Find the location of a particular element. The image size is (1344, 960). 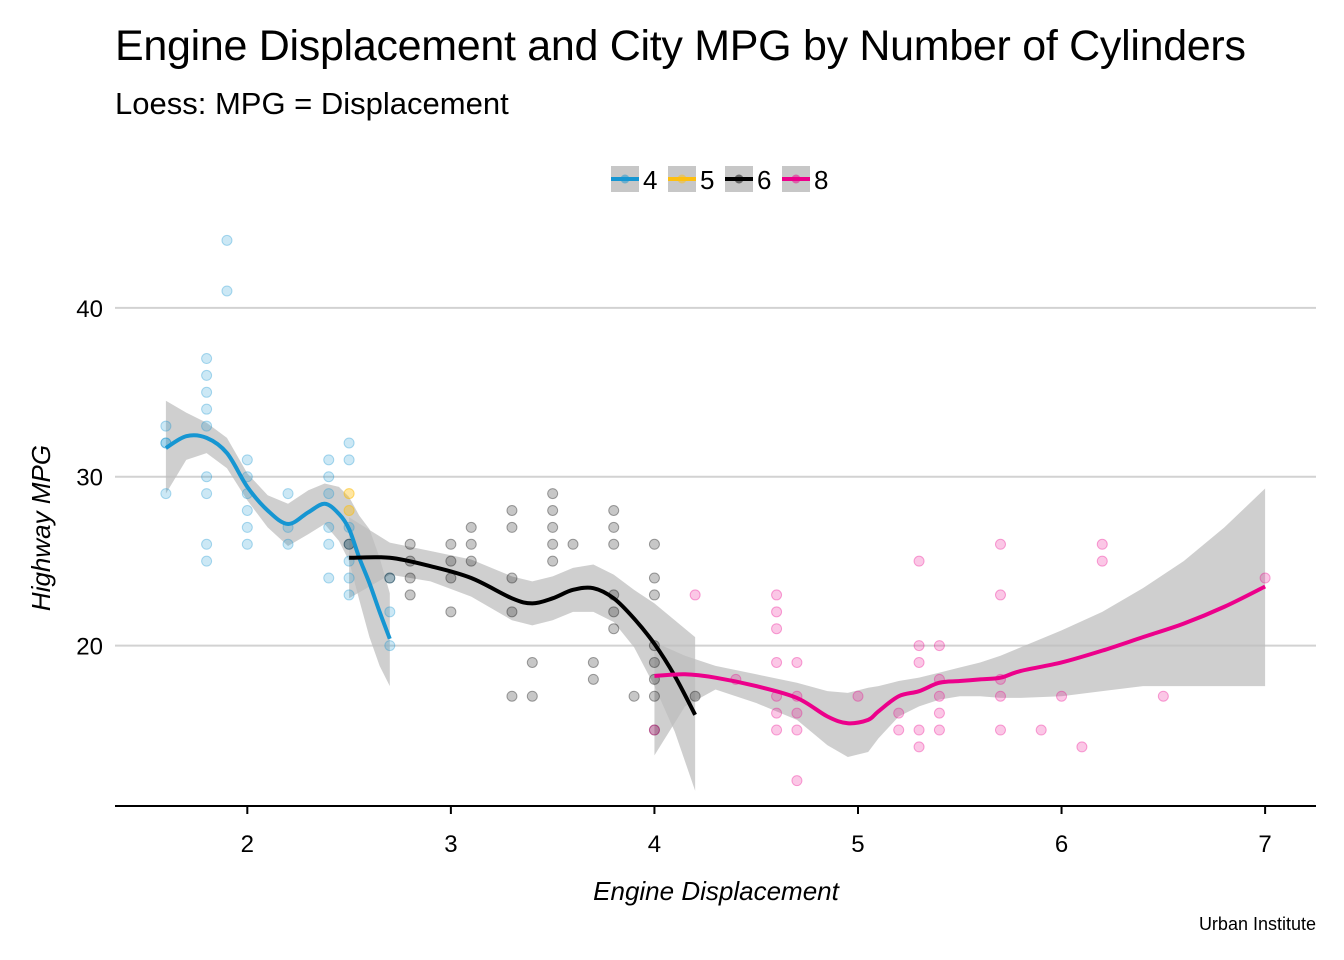

y-tick-label: 20 is located at coordinates (89, 647).